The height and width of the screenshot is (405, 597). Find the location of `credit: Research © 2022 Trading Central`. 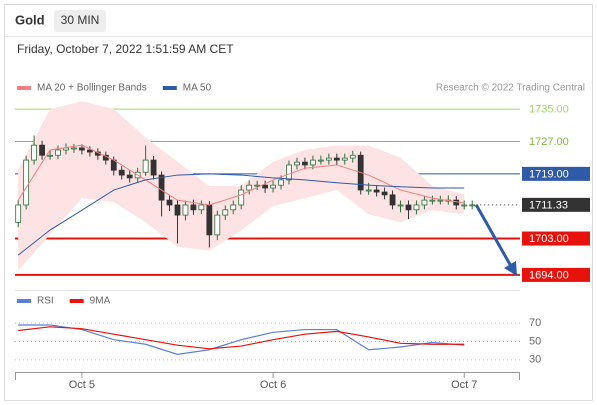

credit: Research © 2022 Trading Central is located at coordinates (510, 88).